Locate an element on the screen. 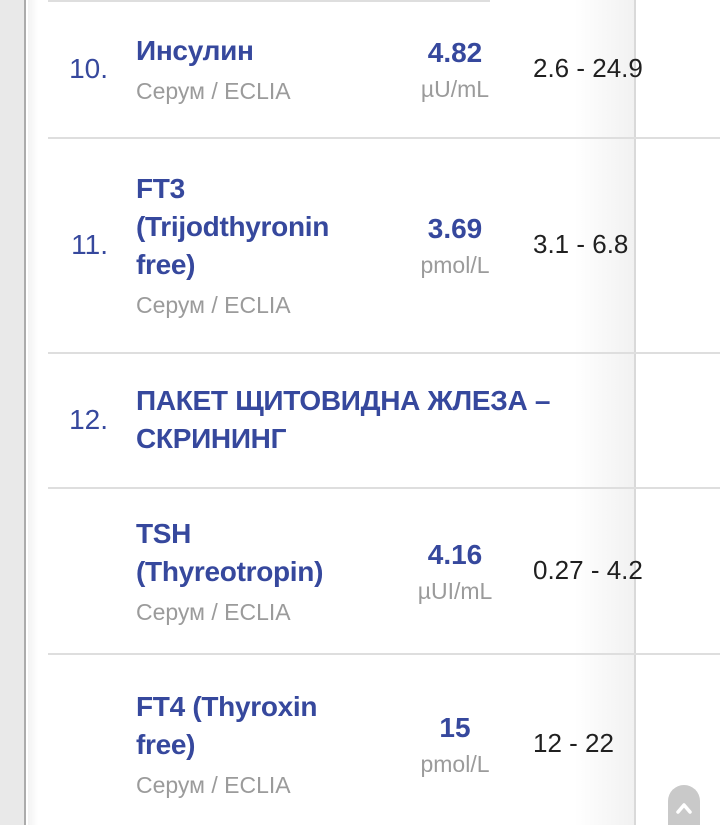  scroll-to-top-button is located at coordinates (684, 805).